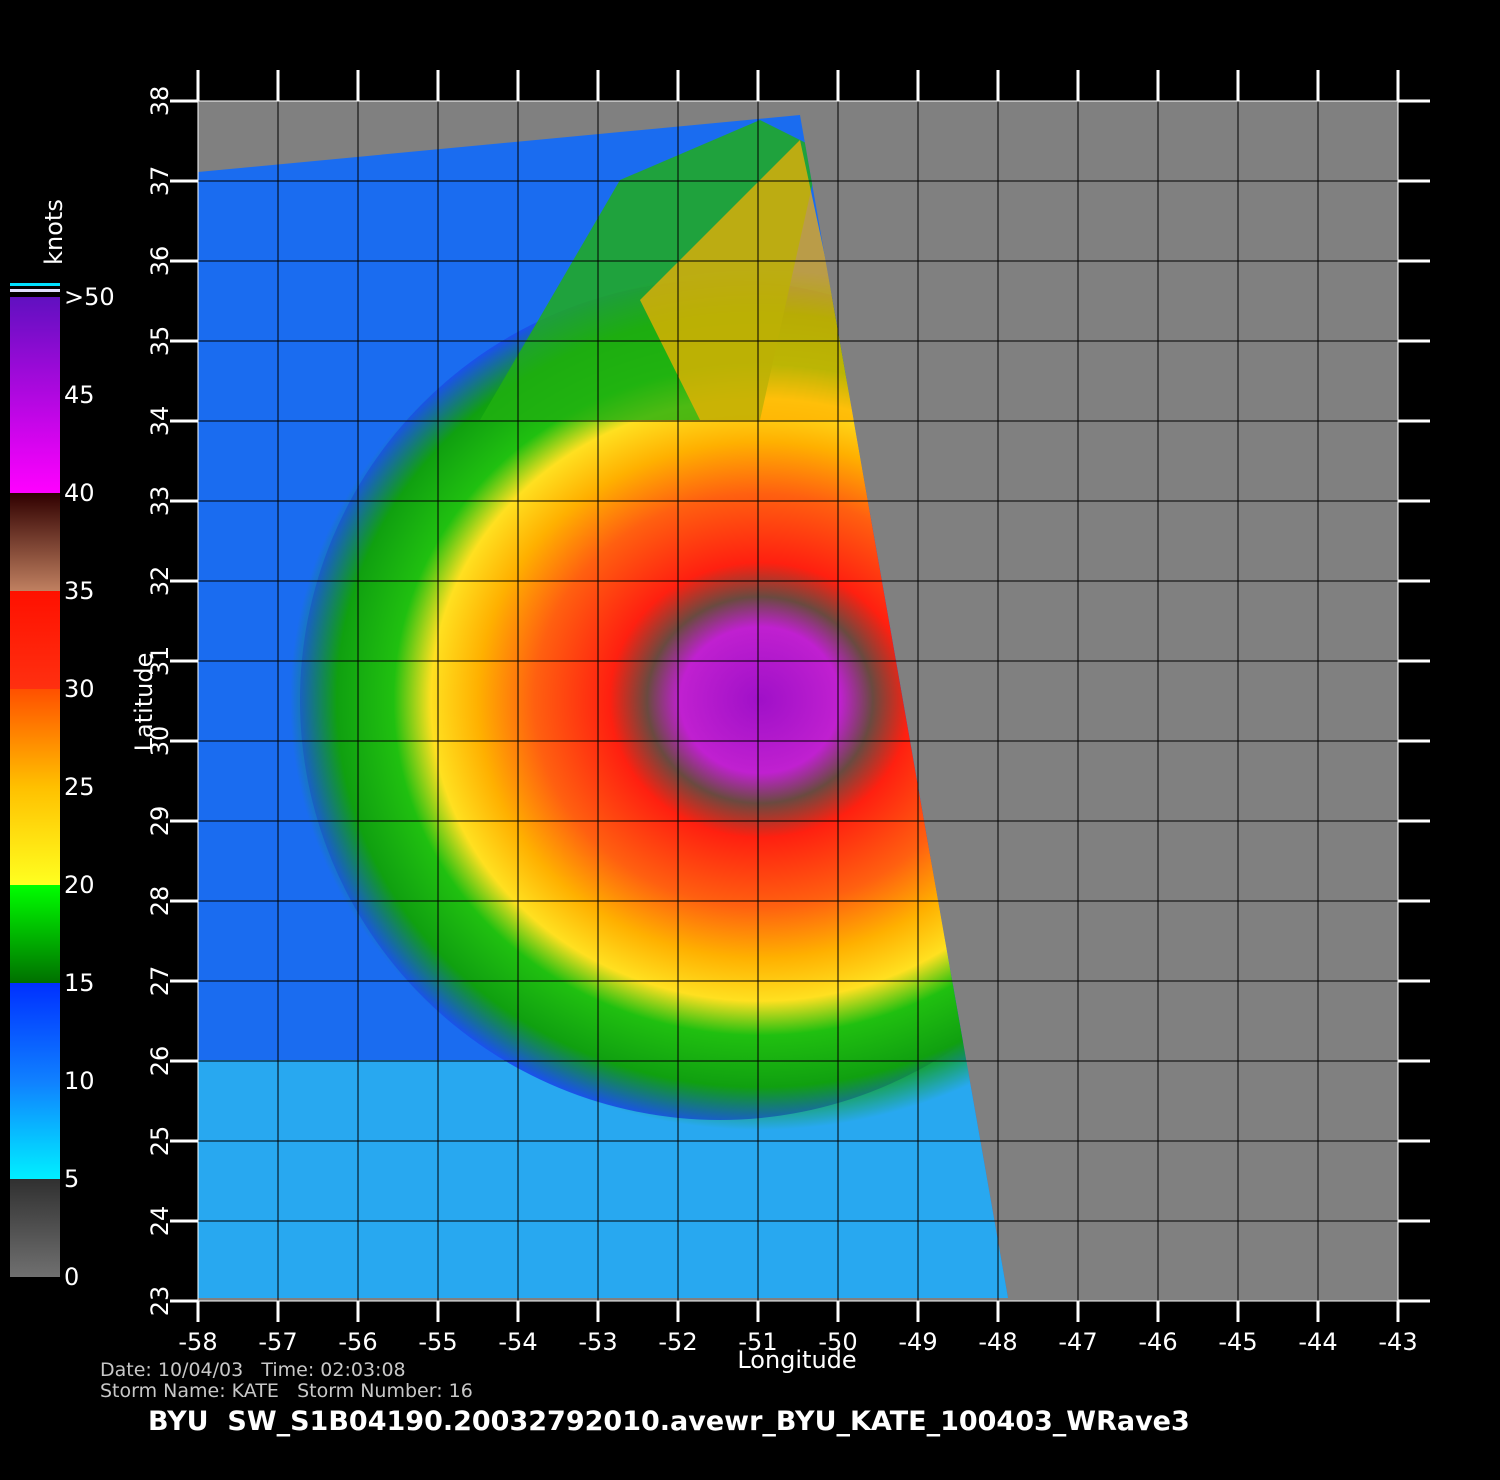  Describe the element at coordinates (160, 661) in the screenshot. I see `y-tick-label: 31` at that location.